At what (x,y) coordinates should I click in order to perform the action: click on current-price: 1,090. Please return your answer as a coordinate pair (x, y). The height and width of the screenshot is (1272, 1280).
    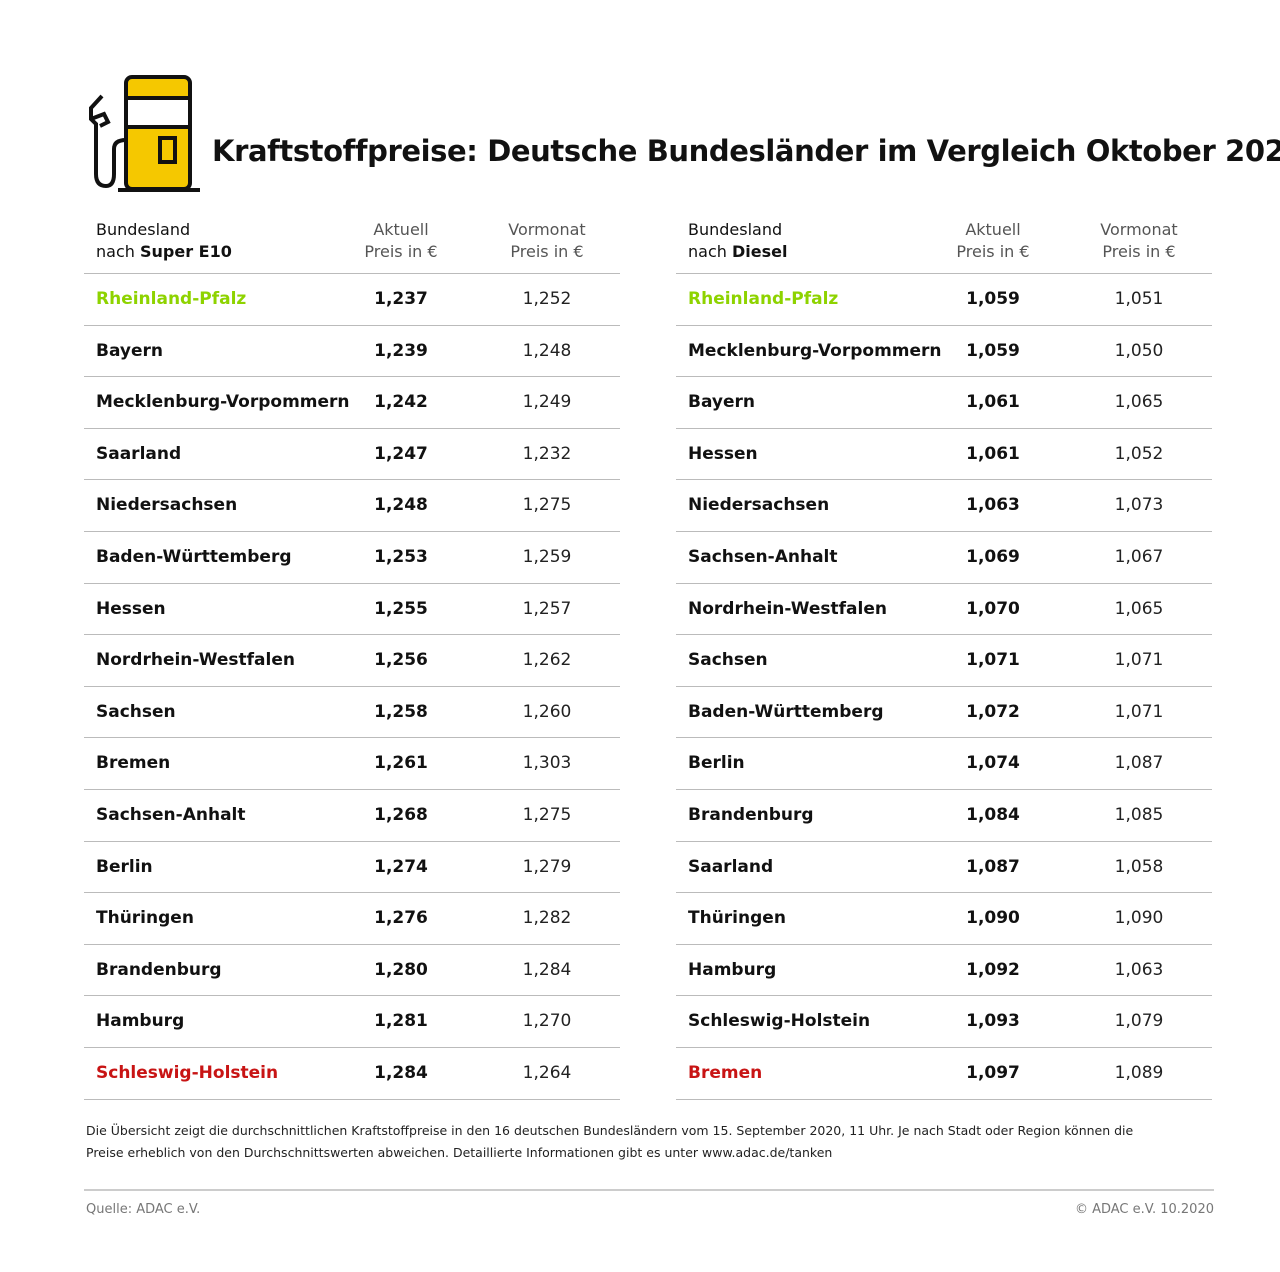
    Looking at the image, I should click on (993, 918).